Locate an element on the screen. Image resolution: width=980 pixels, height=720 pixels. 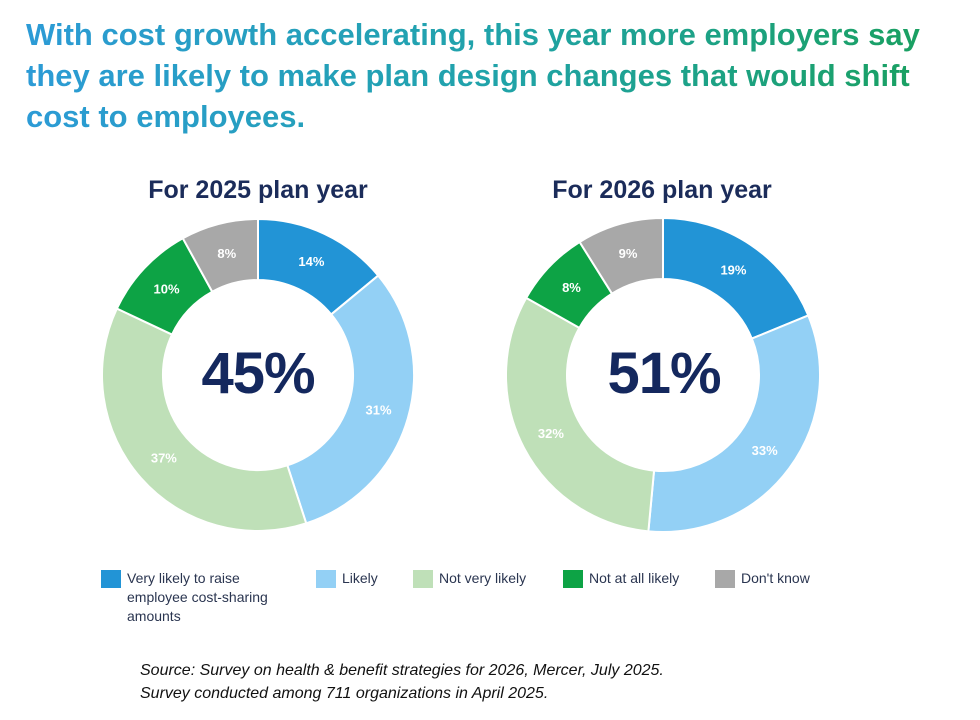
legend-item-dont-know: Don't know is located at coordinates (762, 578).